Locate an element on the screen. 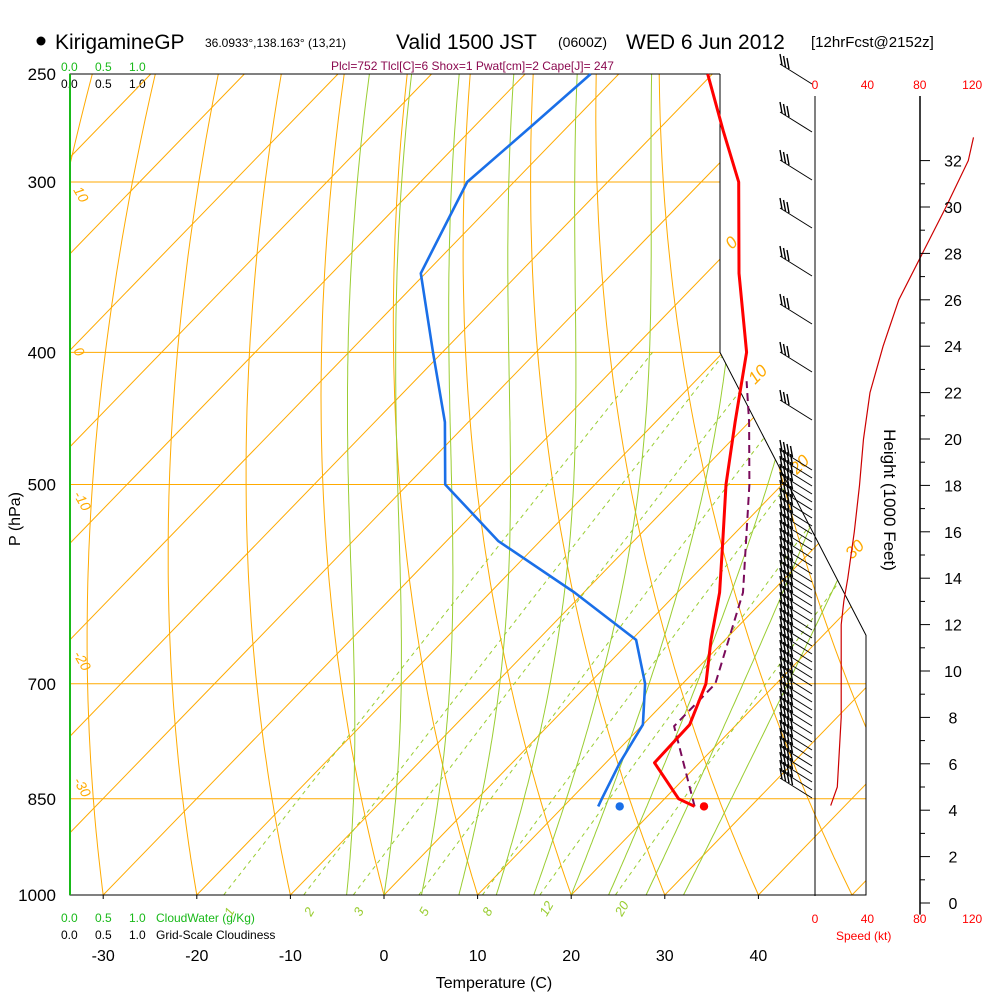 The image size is (1000, 1005). parcel-profile-line is located at coordinates (711, 593).